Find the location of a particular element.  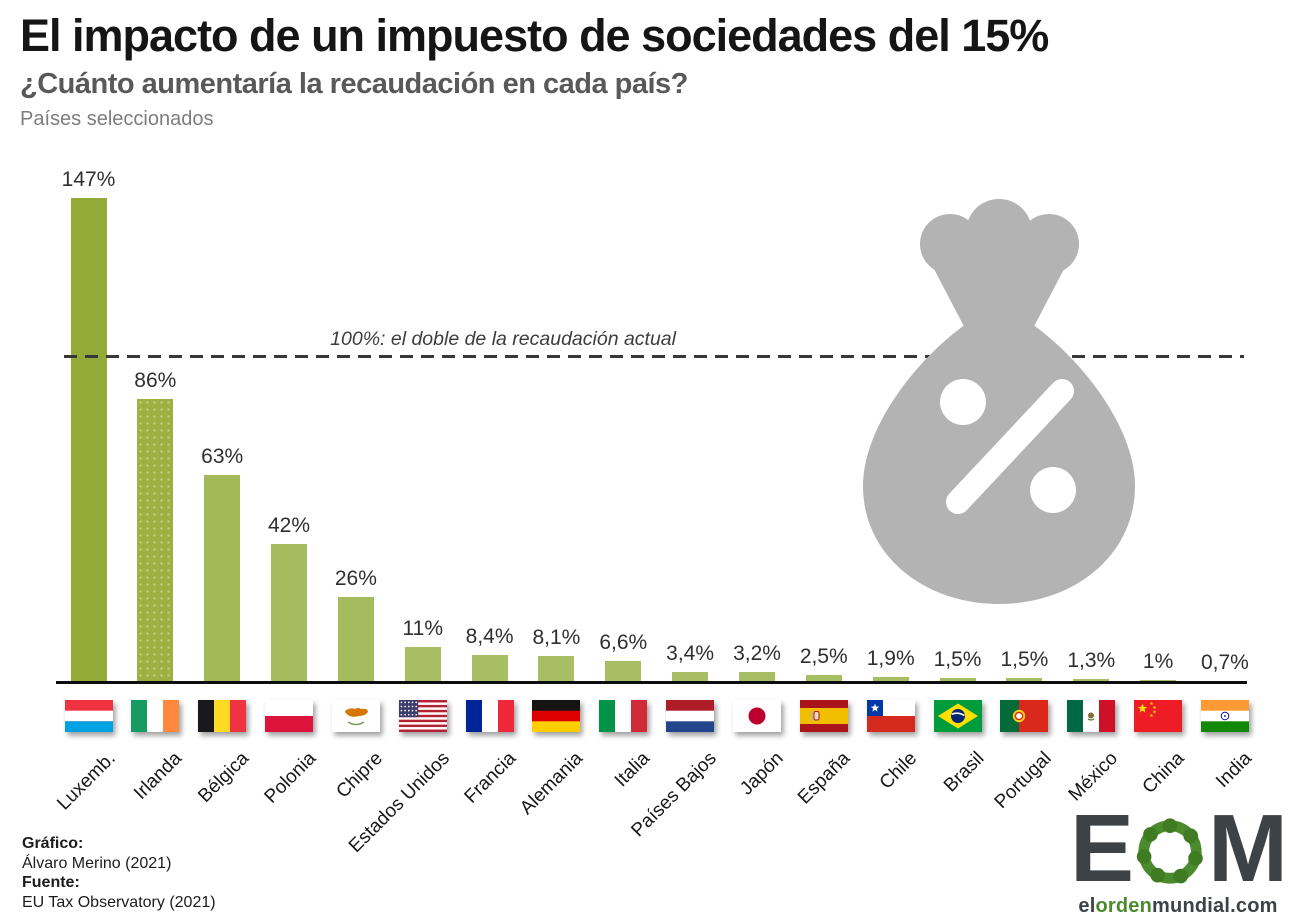

flag-icon-lu is located at coordinates (88, 716).